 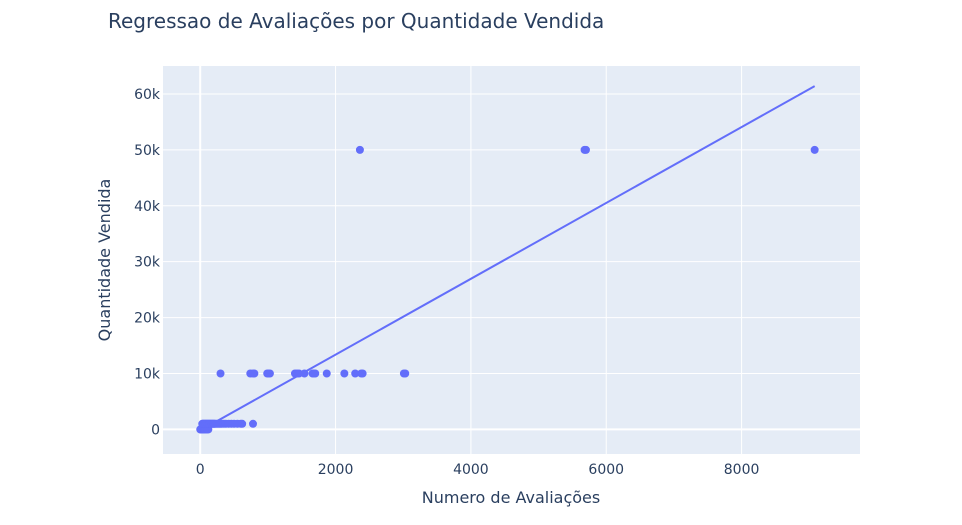 What do you see at coordinates (200, 470) in the screenshot?
I see `x-tick-label: 0` at bounding box center [200, 470].